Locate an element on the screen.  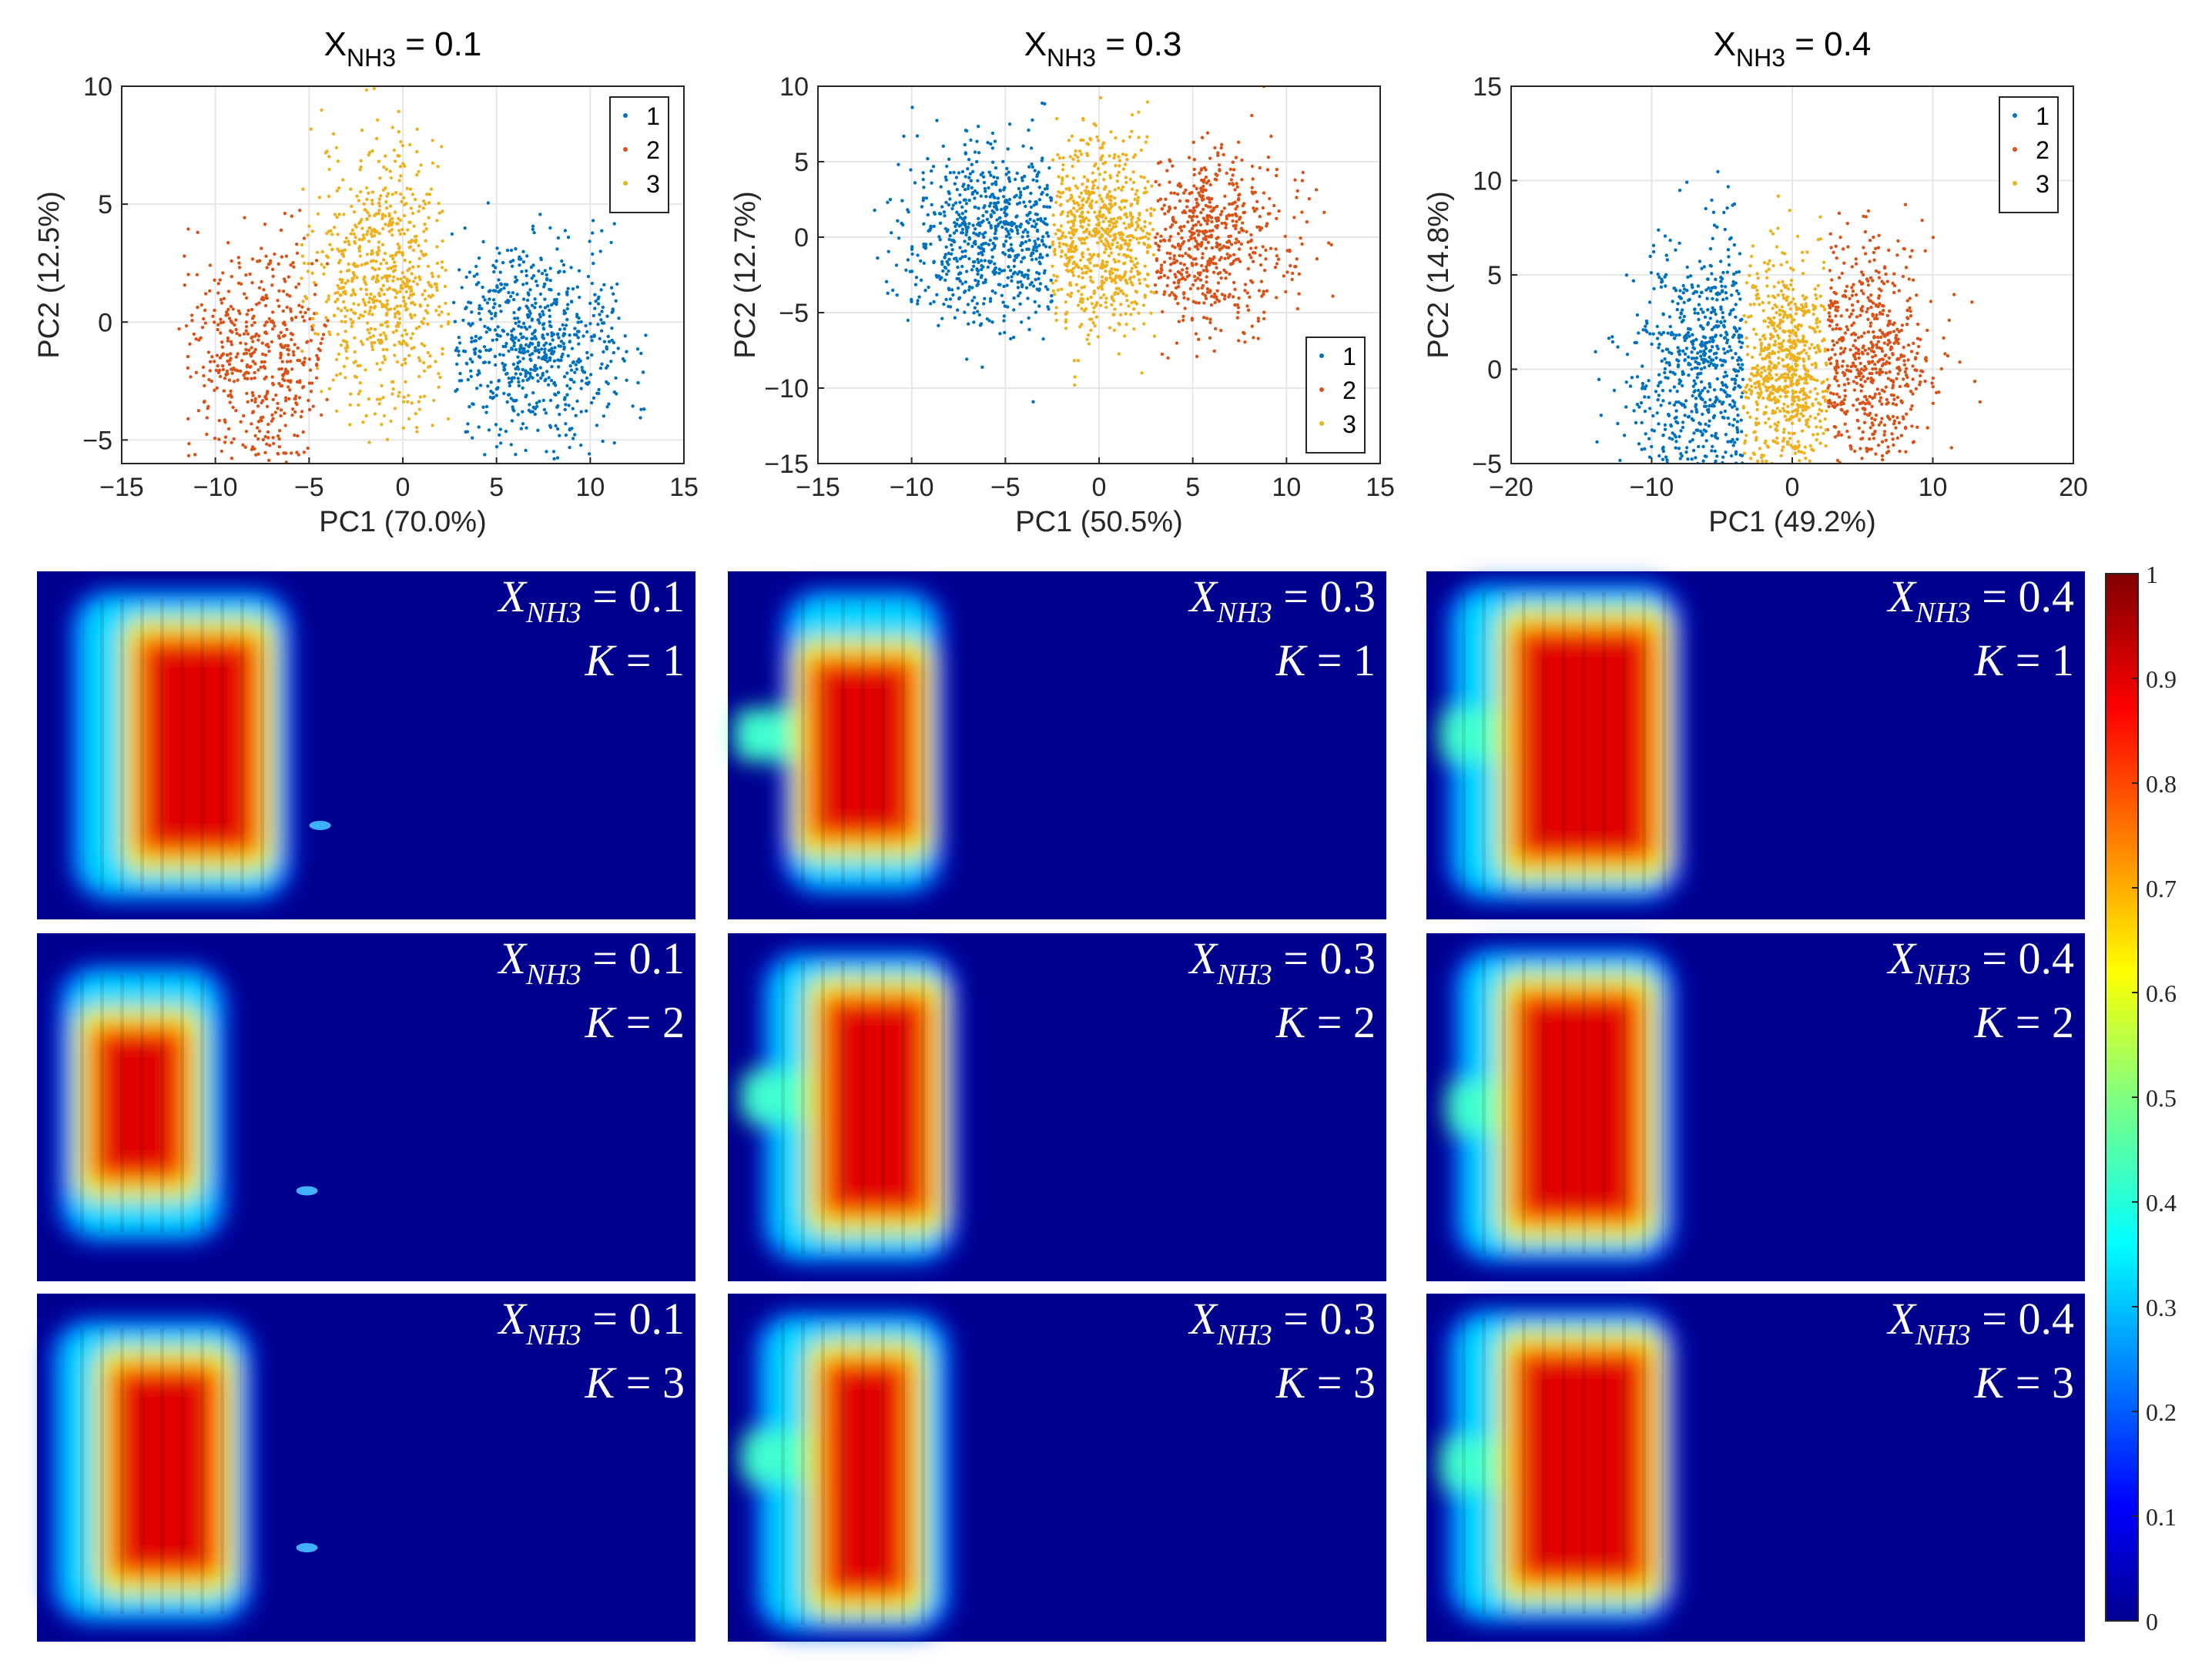
legend-label-2: 2 is located at coordinates (653, 150).